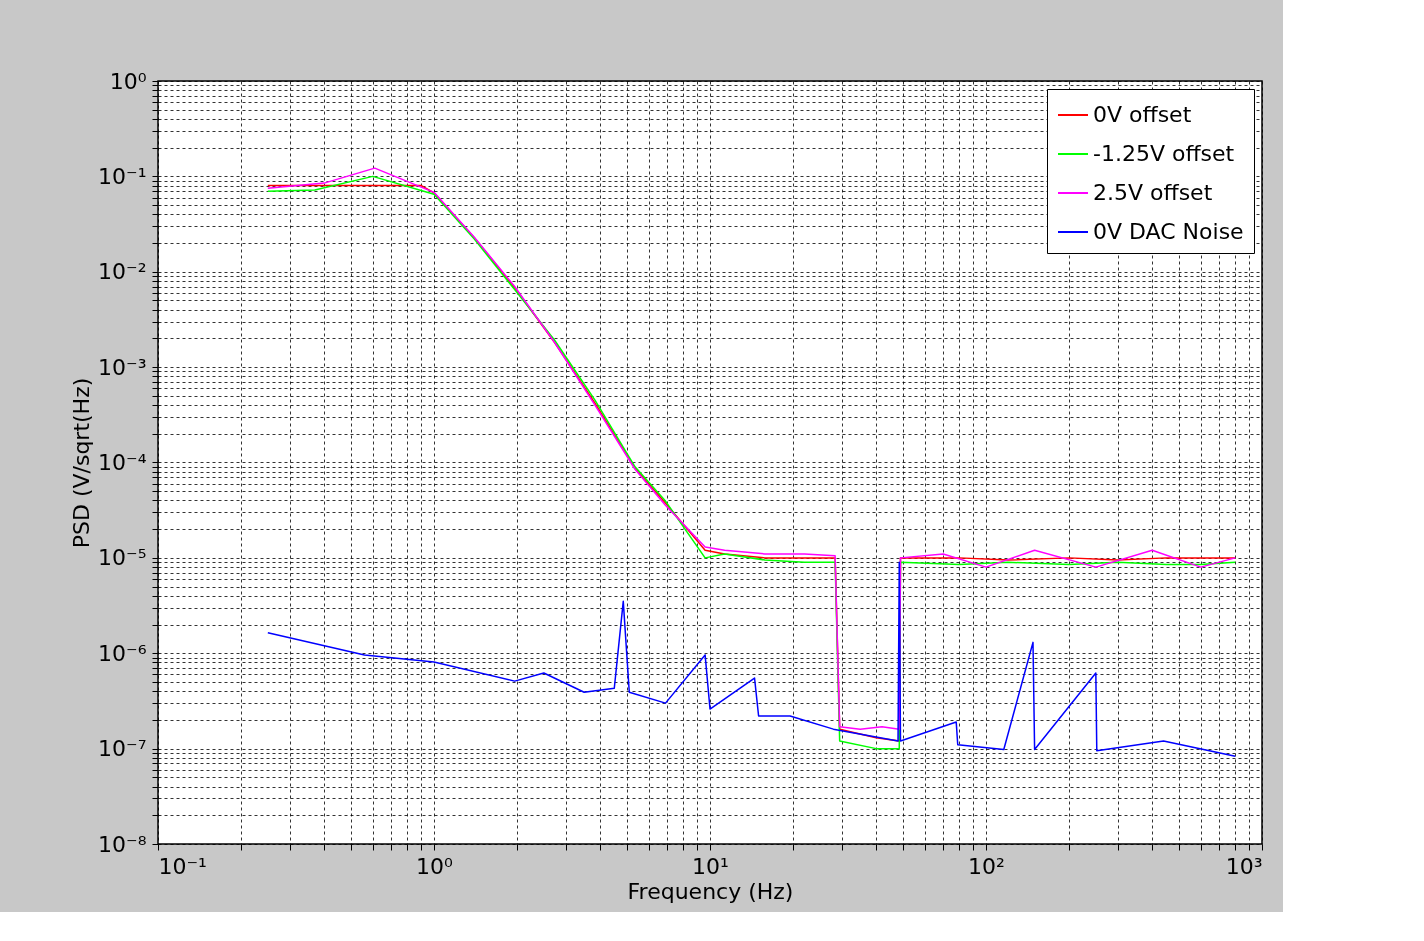  What do you see at coordinates (1164, 153) in the screenshot?
I see `legend-label: -1.25V offset` at bounding box center [1164, 153].